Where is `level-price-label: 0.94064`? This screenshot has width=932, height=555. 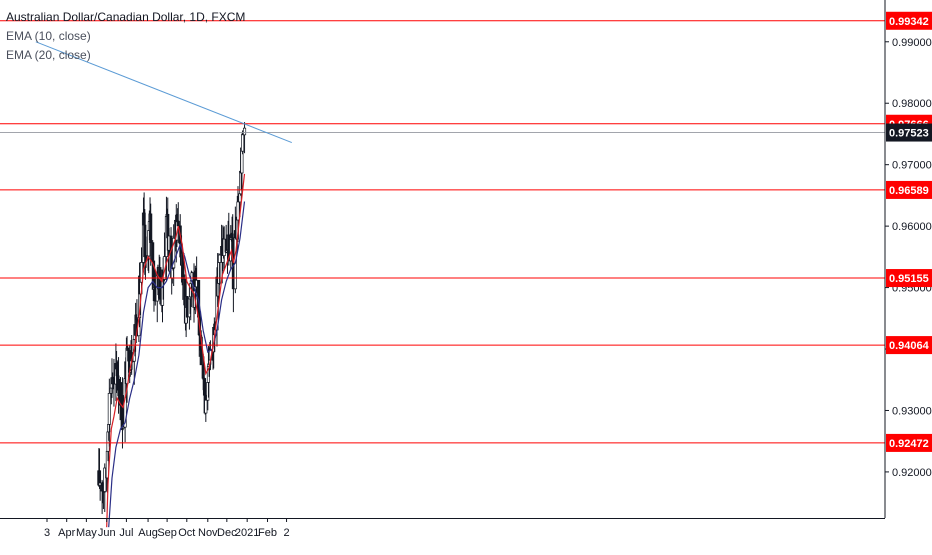 level-price-label: 0.94064 is located at coordinates (909, 345).